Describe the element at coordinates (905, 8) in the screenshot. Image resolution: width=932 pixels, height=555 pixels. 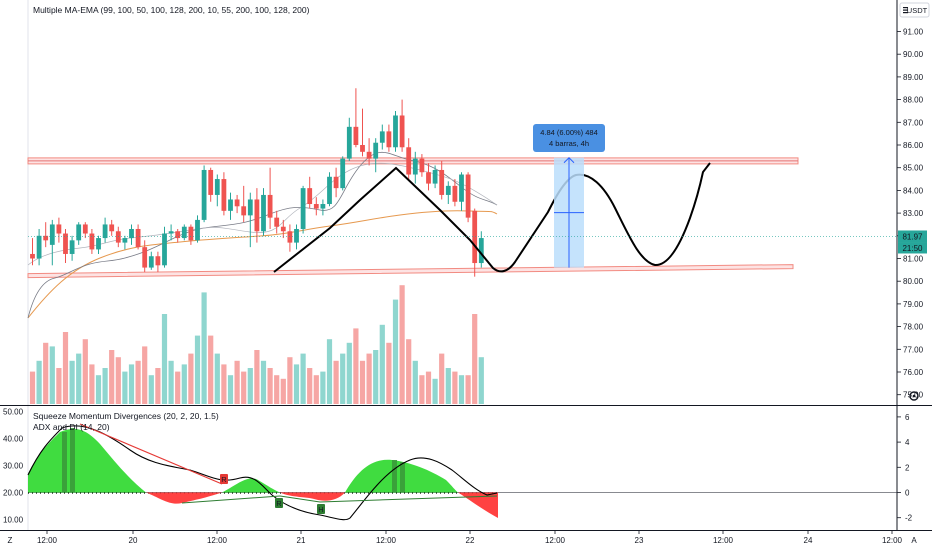
I see `menu-icon` at that location.